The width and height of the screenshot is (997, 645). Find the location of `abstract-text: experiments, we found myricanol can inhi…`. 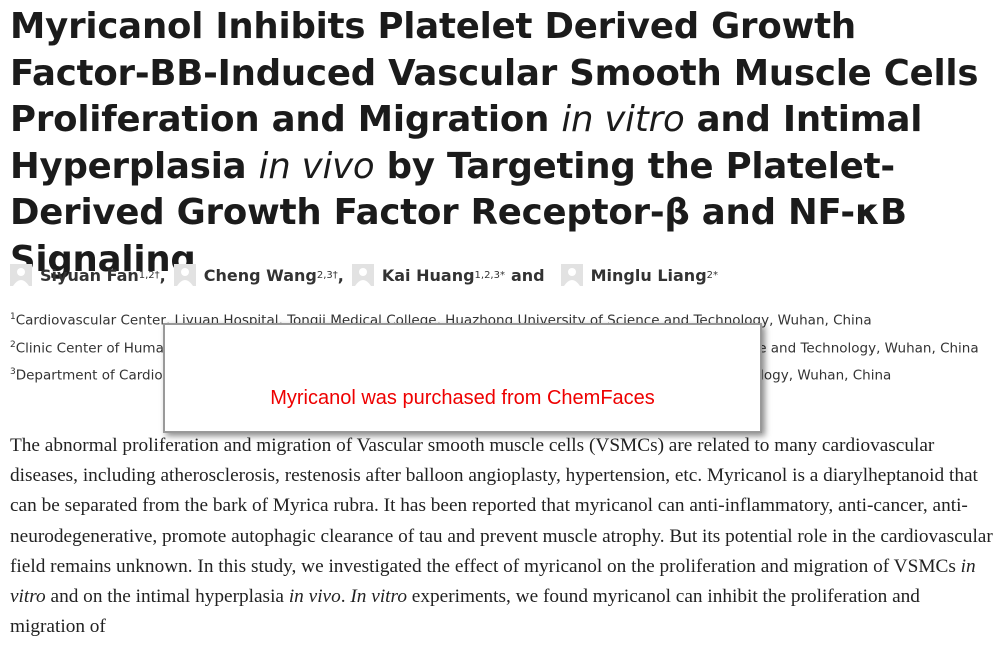

abstract-text: experiments, we found myricanol can inhi… is located at coordinates (465, 612).